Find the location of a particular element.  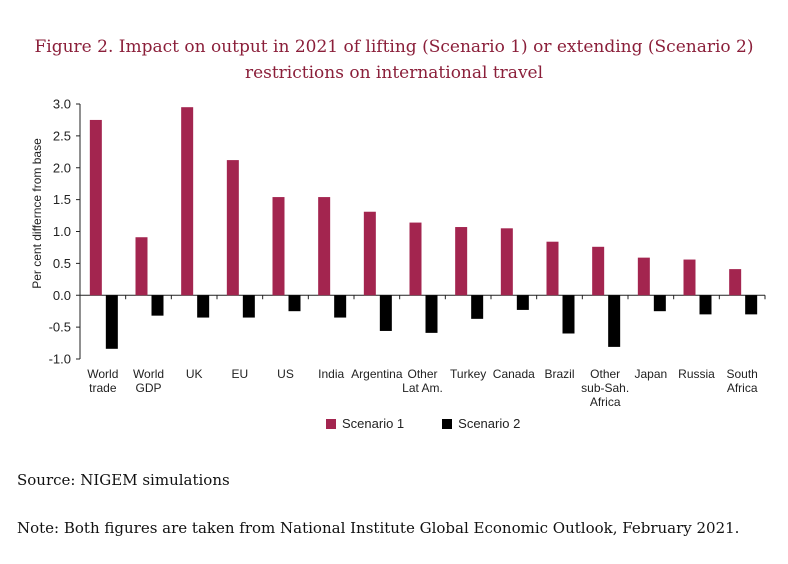

x-category-label: World trade is located at coordinates (102, 381).